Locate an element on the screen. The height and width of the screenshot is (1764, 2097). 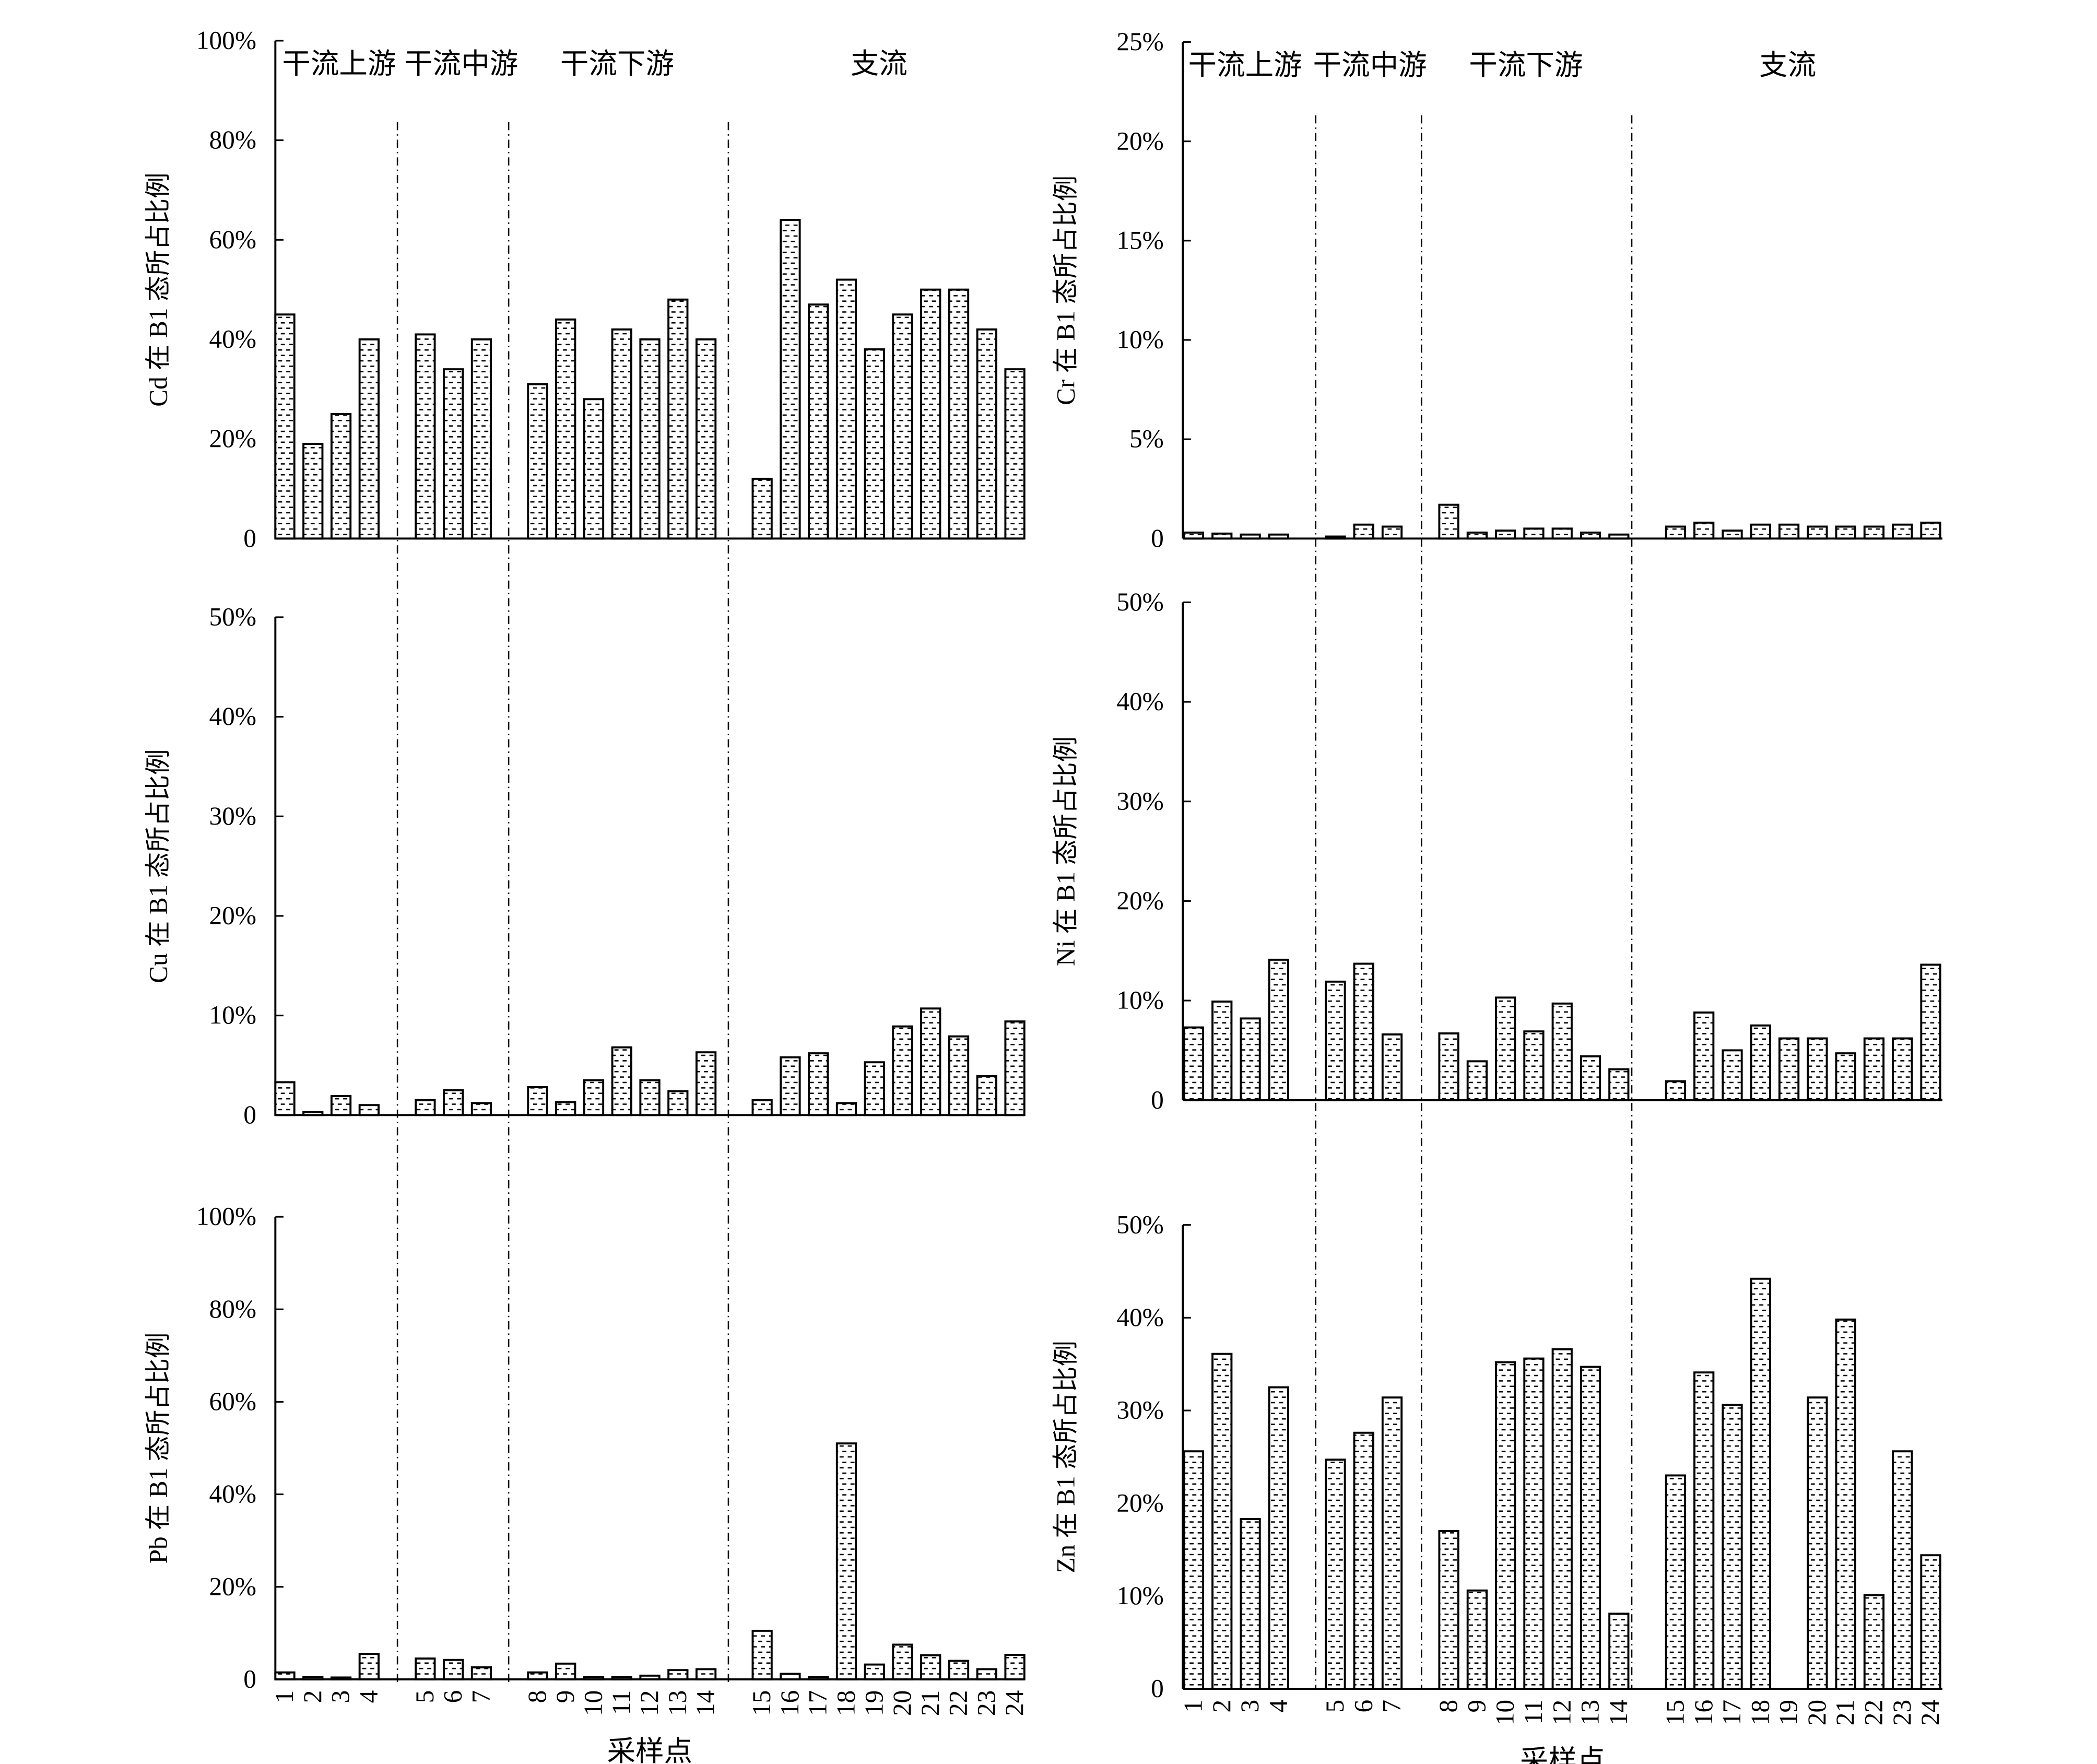
x-tick-label: 17 is located at coordinates (818, 1703).